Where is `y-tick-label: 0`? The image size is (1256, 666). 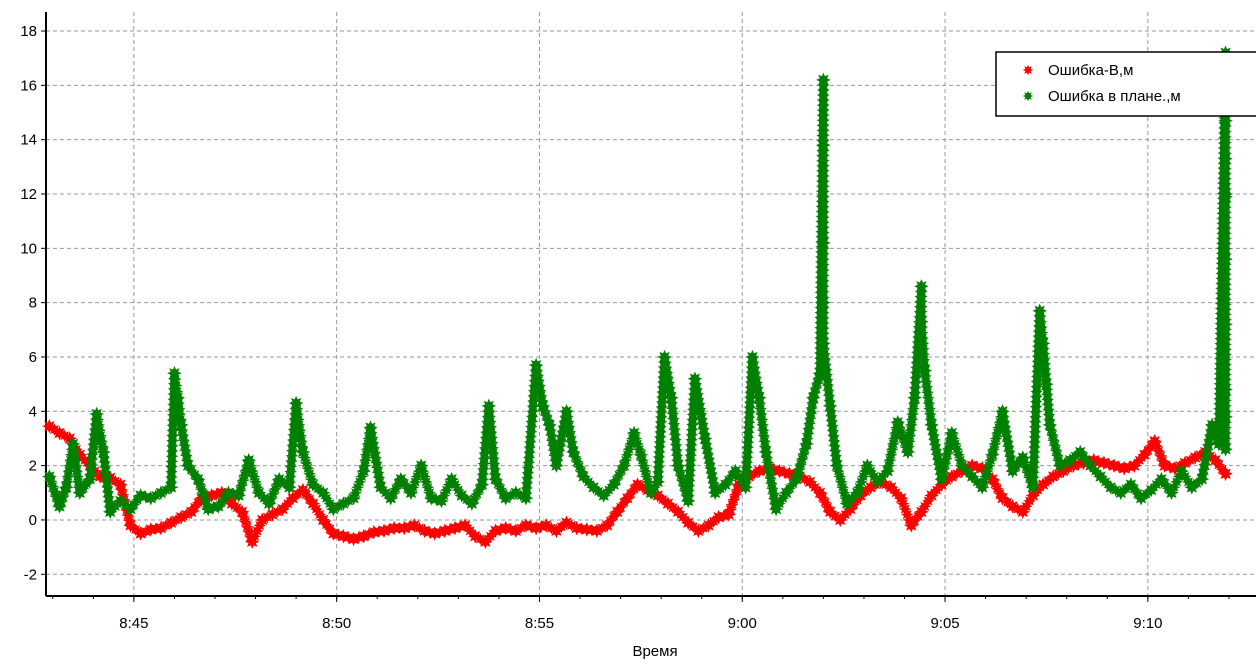 y-tick-label: 0 is located at coordinates (33, 520).